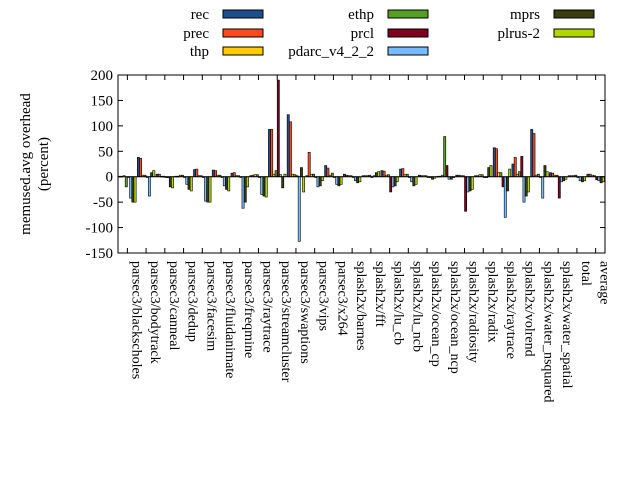  I want to click on y-axis-label-line: (percent), so click(44, 164).